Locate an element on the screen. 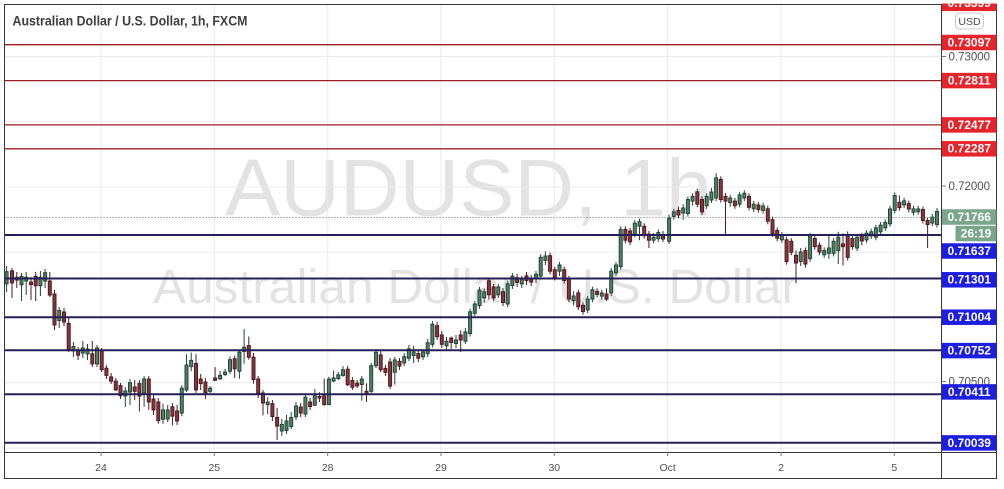  svg-text: 28 is located at coordinates (328, 468).